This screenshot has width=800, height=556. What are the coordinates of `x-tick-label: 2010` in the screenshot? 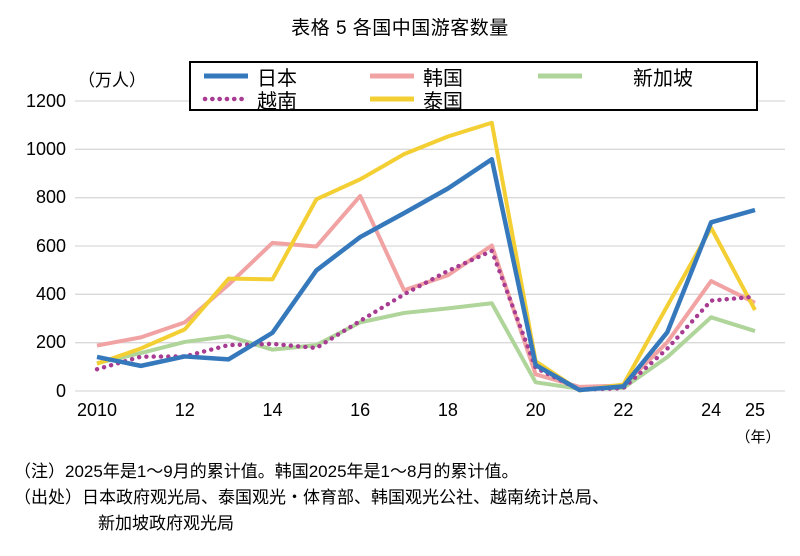 It's located at (97, 410).